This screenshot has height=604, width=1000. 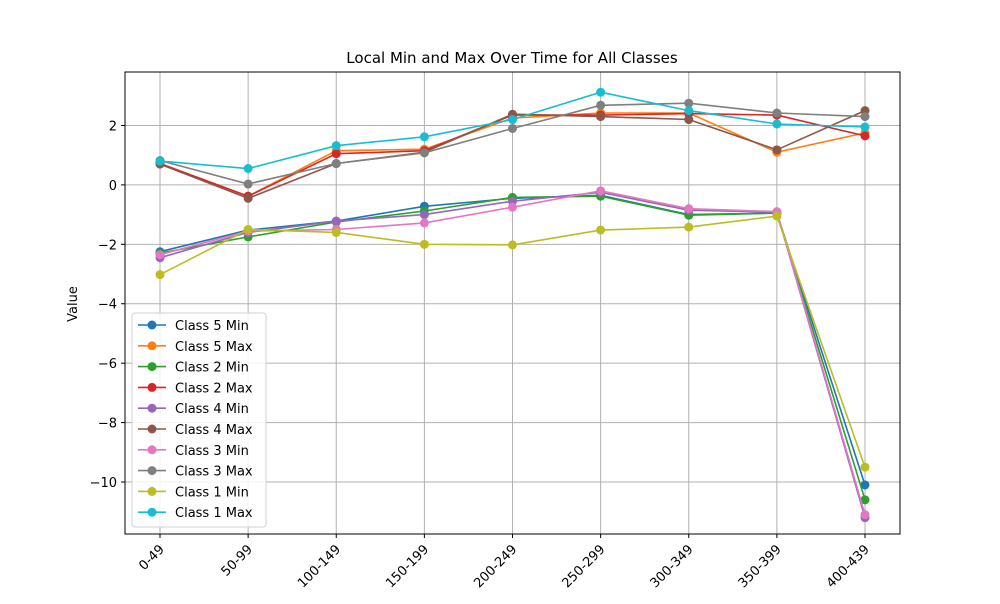 What do you see at coordinates (212, 368) in the screenshot?
I see `legend-label: Class 2 Min` at bounding box center [212, 368].